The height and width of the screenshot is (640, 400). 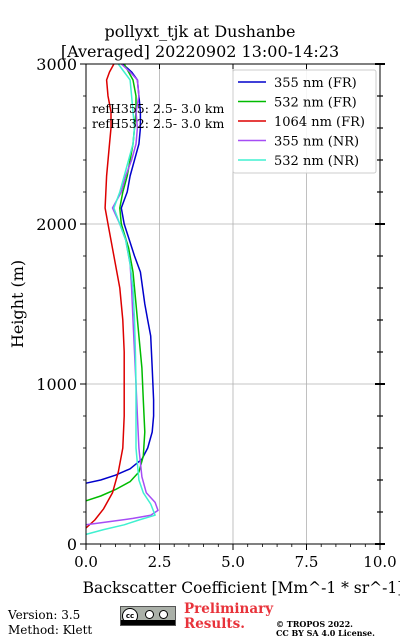 I want to click on y-tick-label: 1000, so click(x=56, y=384).